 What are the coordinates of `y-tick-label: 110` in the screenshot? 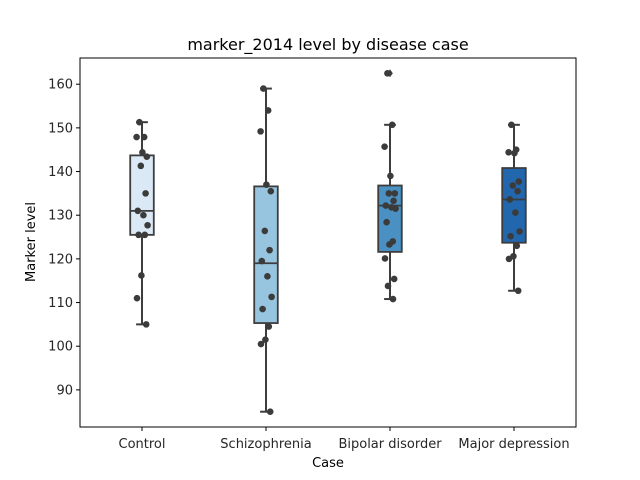 It's located at (60, 303).